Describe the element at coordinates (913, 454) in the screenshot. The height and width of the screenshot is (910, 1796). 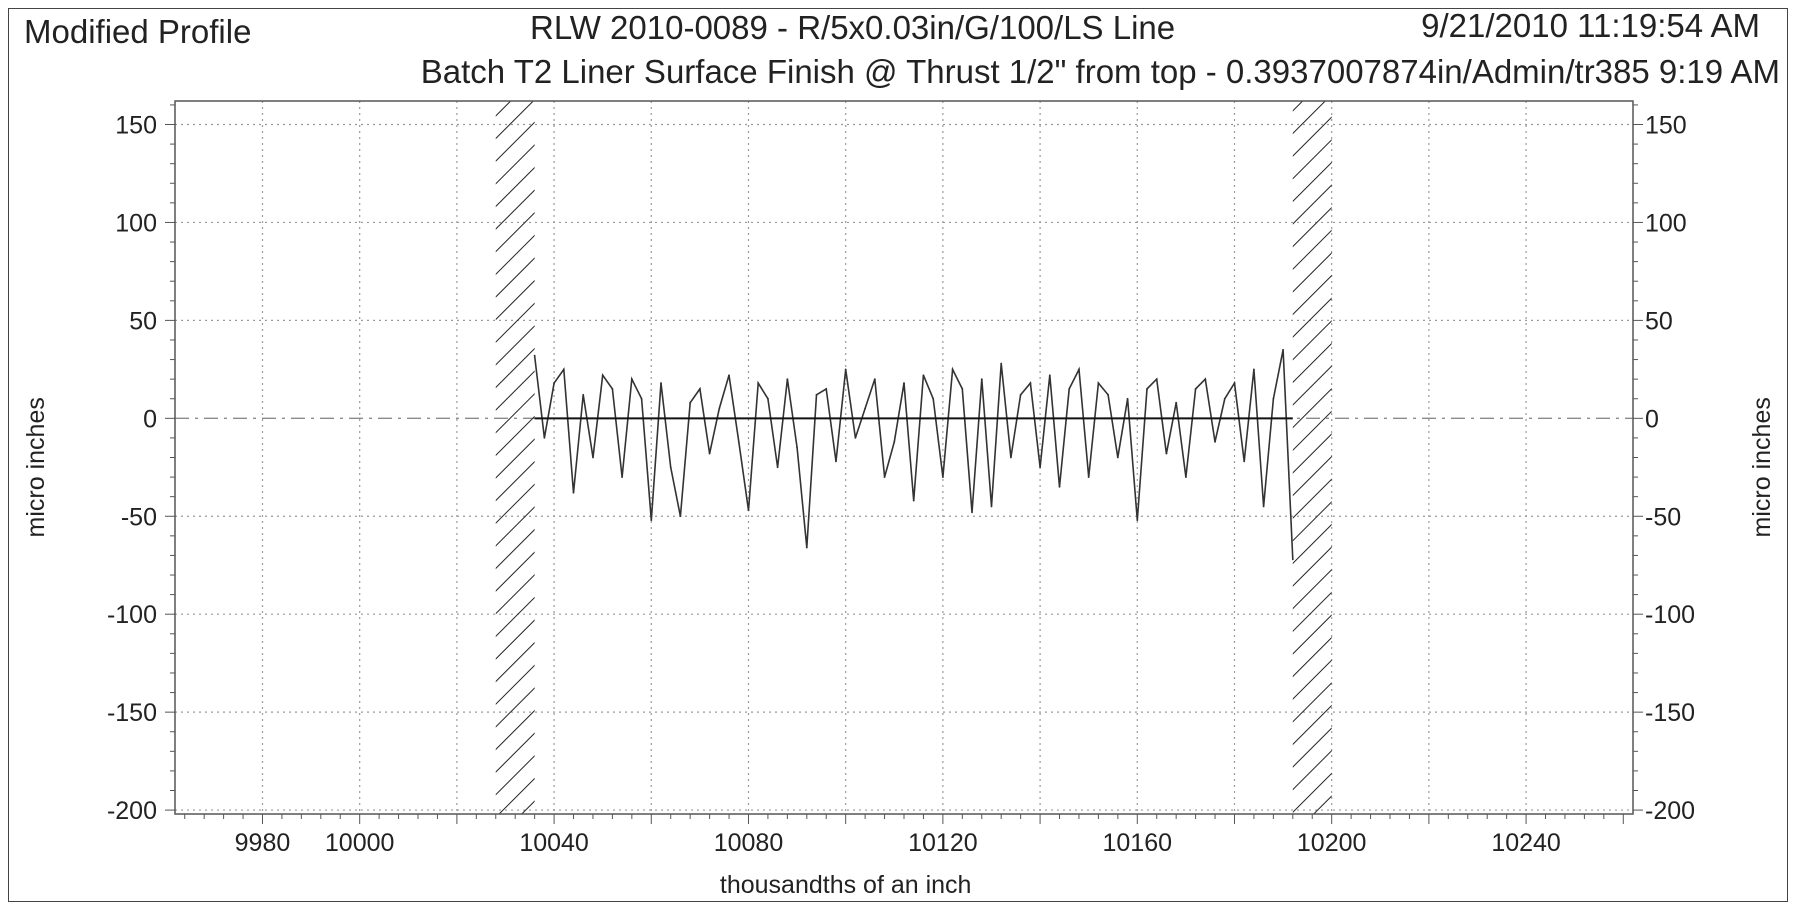
I see `profile-trace` at that location.